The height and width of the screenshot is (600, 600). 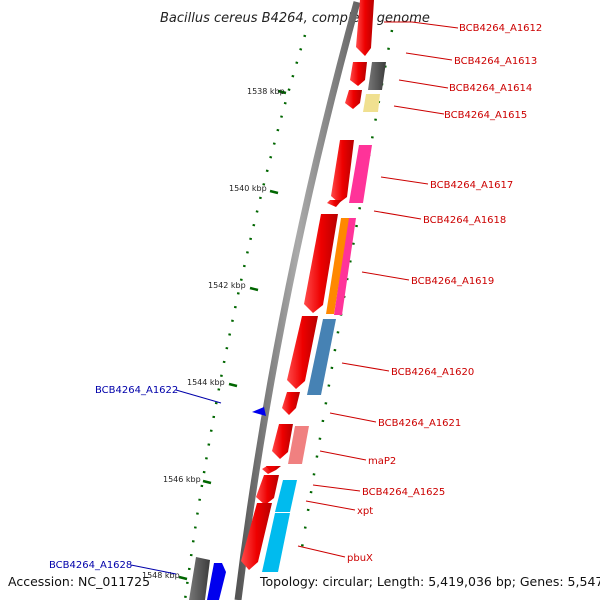 What do you see at coordinates (206, 382) in the screenshot?
I see `tick-label-1544: 1544 kbp` at bounding box center [206, 382].